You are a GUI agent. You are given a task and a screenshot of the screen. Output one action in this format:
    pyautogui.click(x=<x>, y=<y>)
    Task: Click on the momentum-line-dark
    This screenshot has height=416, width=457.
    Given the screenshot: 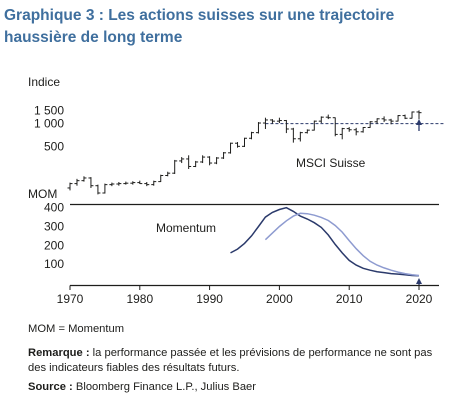 What is the action you would take?
    pyautogui.click(x=325, y=241)
    